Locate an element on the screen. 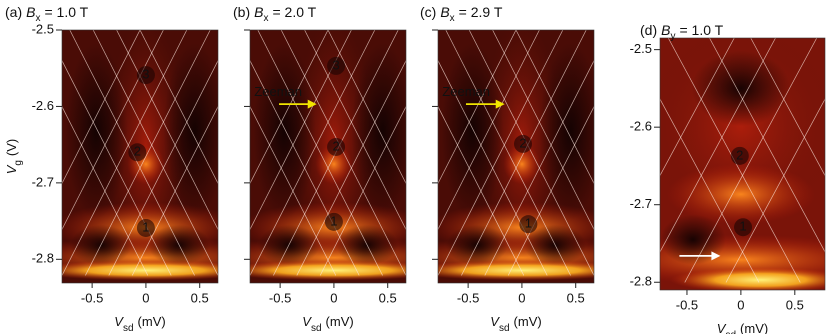  panel-title: (c) Bx = 2.9 T is located at coordinates (461, 14).